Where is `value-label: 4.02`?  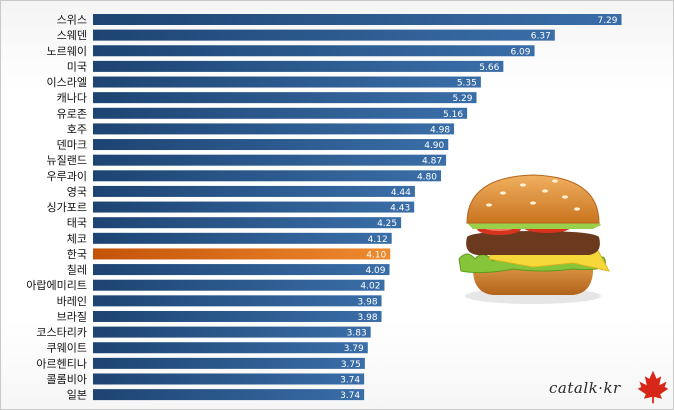 value-label: 4.02 is located at coordinates (370, 287).